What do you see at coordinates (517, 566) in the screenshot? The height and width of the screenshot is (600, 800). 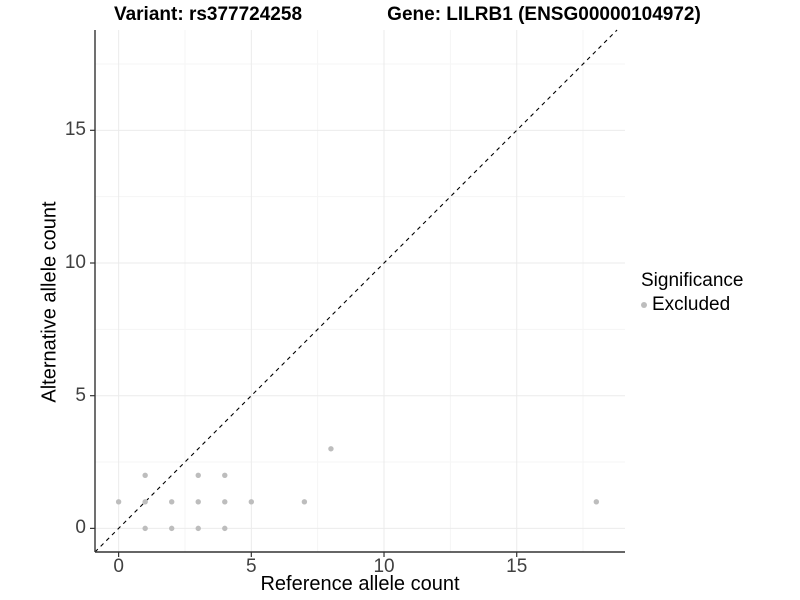 I see `x-tick-label: 15` at bounding box center [517, 566].